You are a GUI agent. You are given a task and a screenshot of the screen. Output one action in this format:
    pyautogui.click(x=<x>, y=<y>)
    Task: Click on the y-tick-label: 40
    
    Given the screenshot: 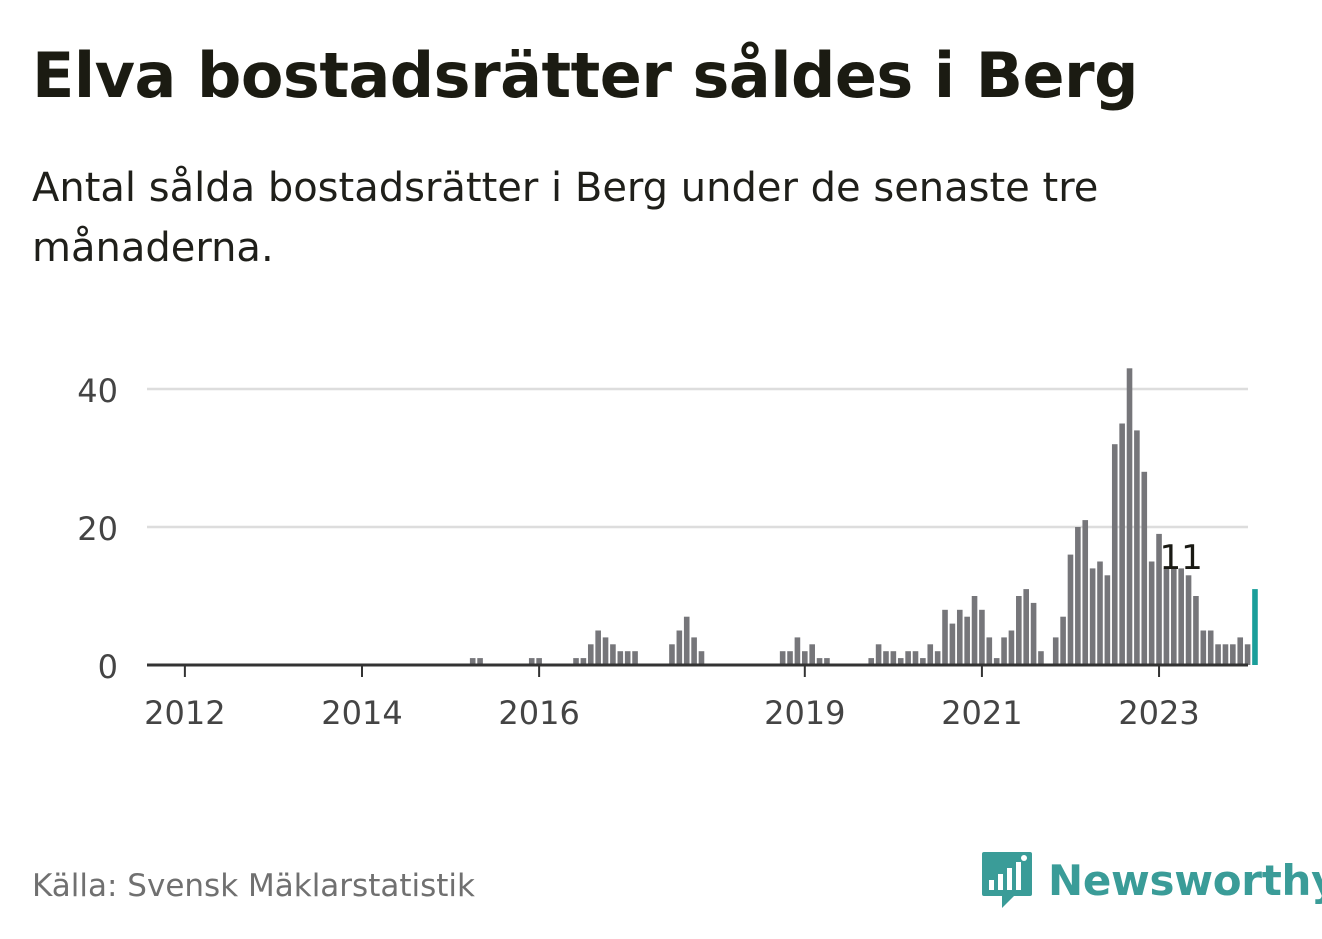 What is the action you would take?
    pyautogui.click(x=97, y=391)
    